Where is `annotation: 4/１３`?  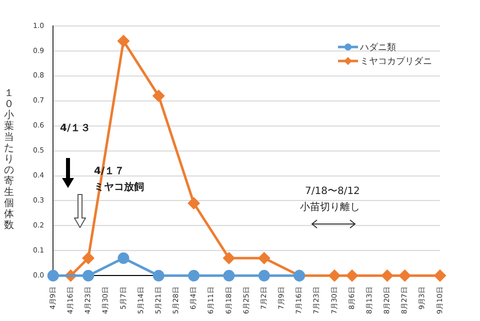 annotation: 4/１３ is located at coordinates (75, 128).